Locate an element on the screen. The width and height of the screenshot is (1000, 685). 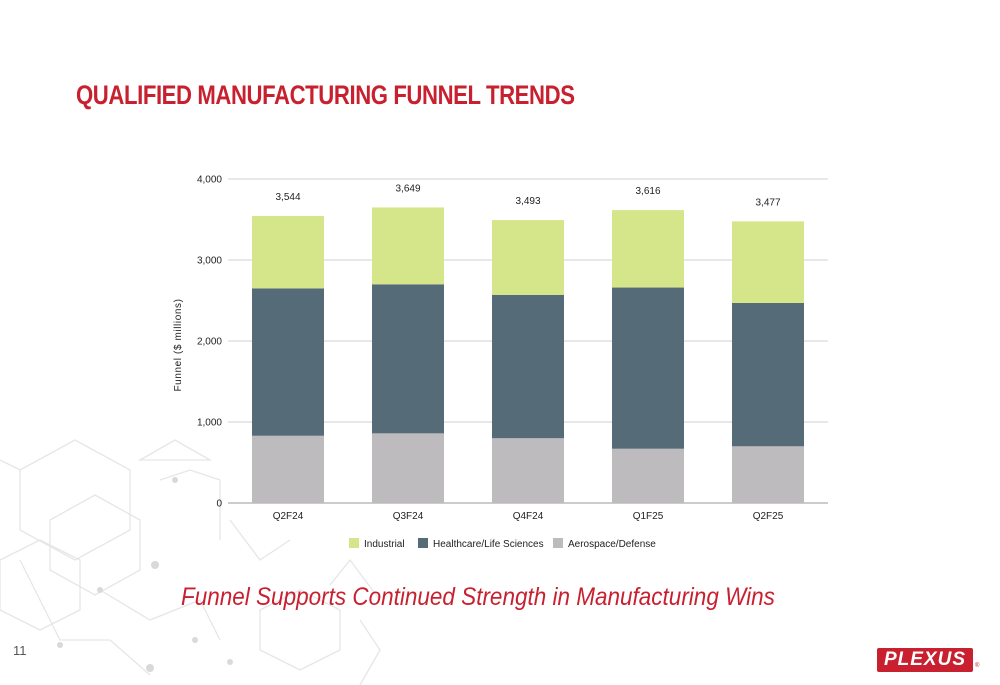
y-tick-label: 4,000 is located at coordinates (209, 180).